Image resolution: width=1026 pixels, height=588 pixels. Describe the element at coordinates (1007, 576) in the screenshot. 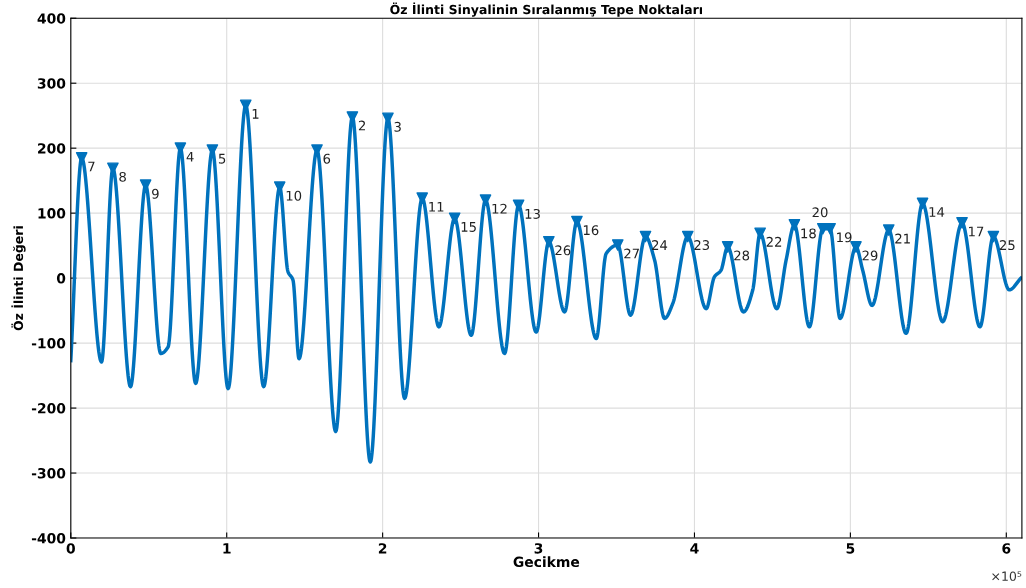

I see `text: ×10⁵` at that location.